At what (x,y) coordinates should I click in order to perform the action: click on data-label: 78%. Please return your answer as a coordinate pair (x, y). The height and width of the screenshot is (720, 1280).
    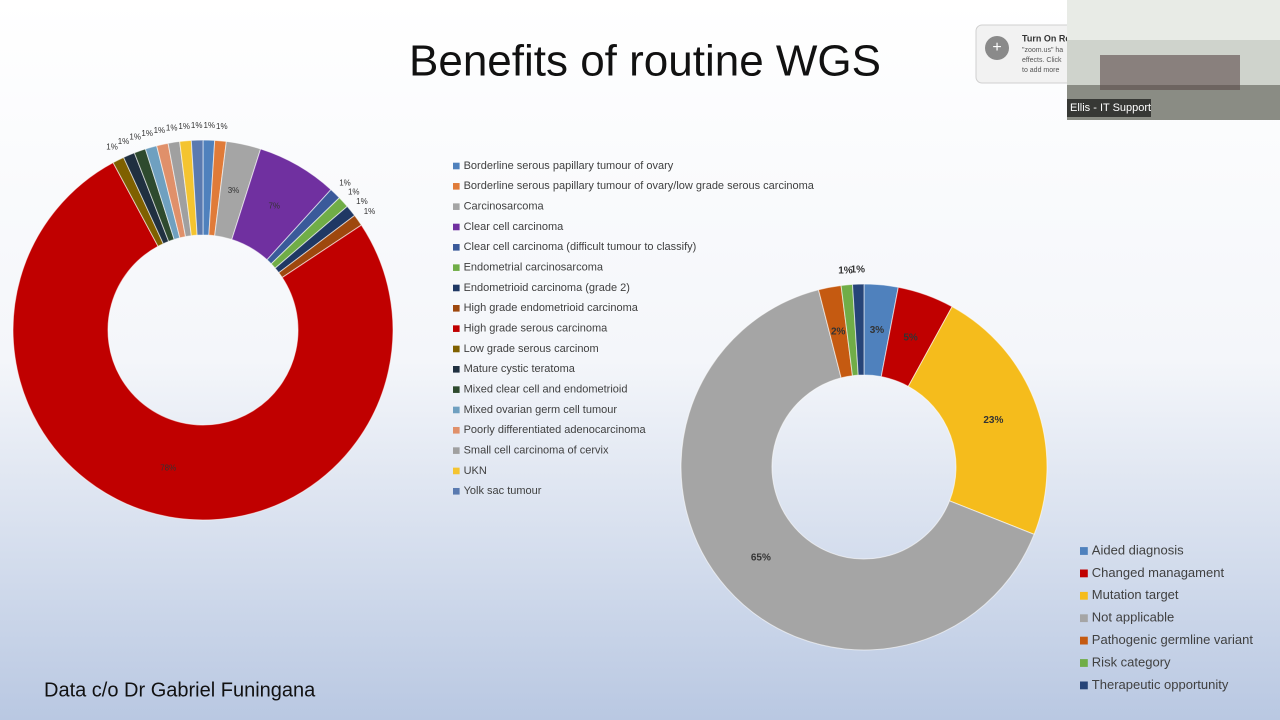
    Looking at the image, I should click on (168, 467).